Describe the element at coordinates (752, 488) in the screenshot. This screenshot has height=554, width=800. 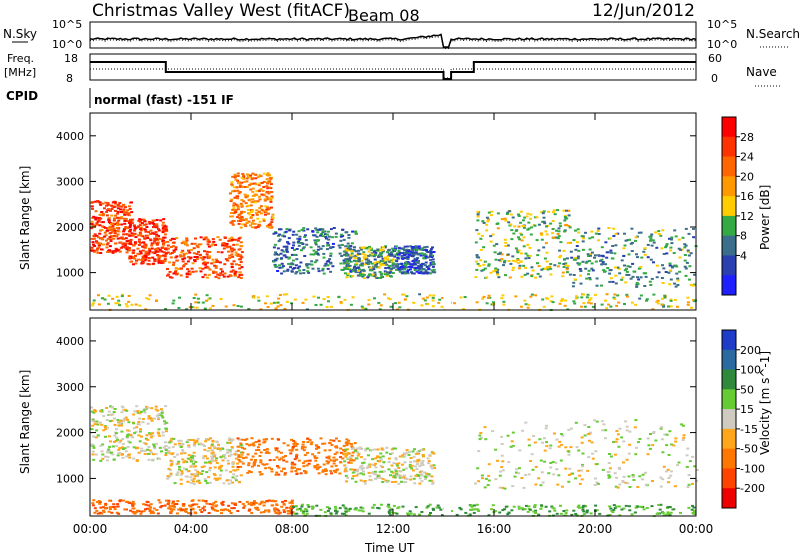
I see `colorbar-tick-label: -200` at that location.